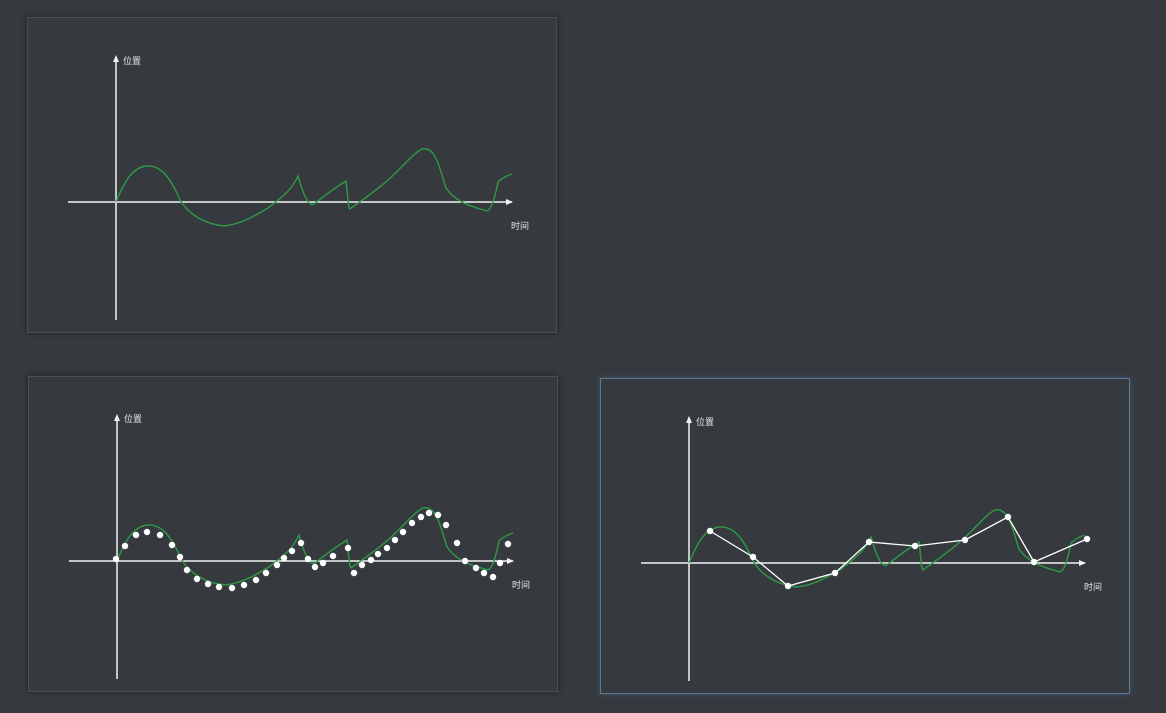  I want to click on reconstructed-polyline, so click(898, 551).